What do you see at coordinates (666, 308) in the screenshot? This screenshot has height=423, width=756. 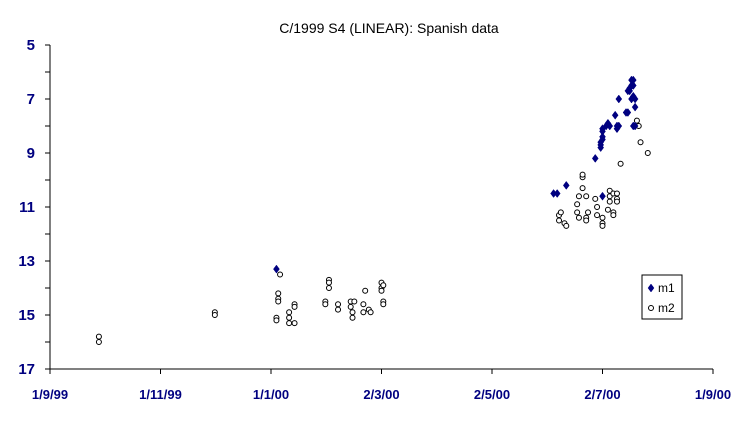 I see `legend-label-m2: m2` at bounding box center [666, 308].